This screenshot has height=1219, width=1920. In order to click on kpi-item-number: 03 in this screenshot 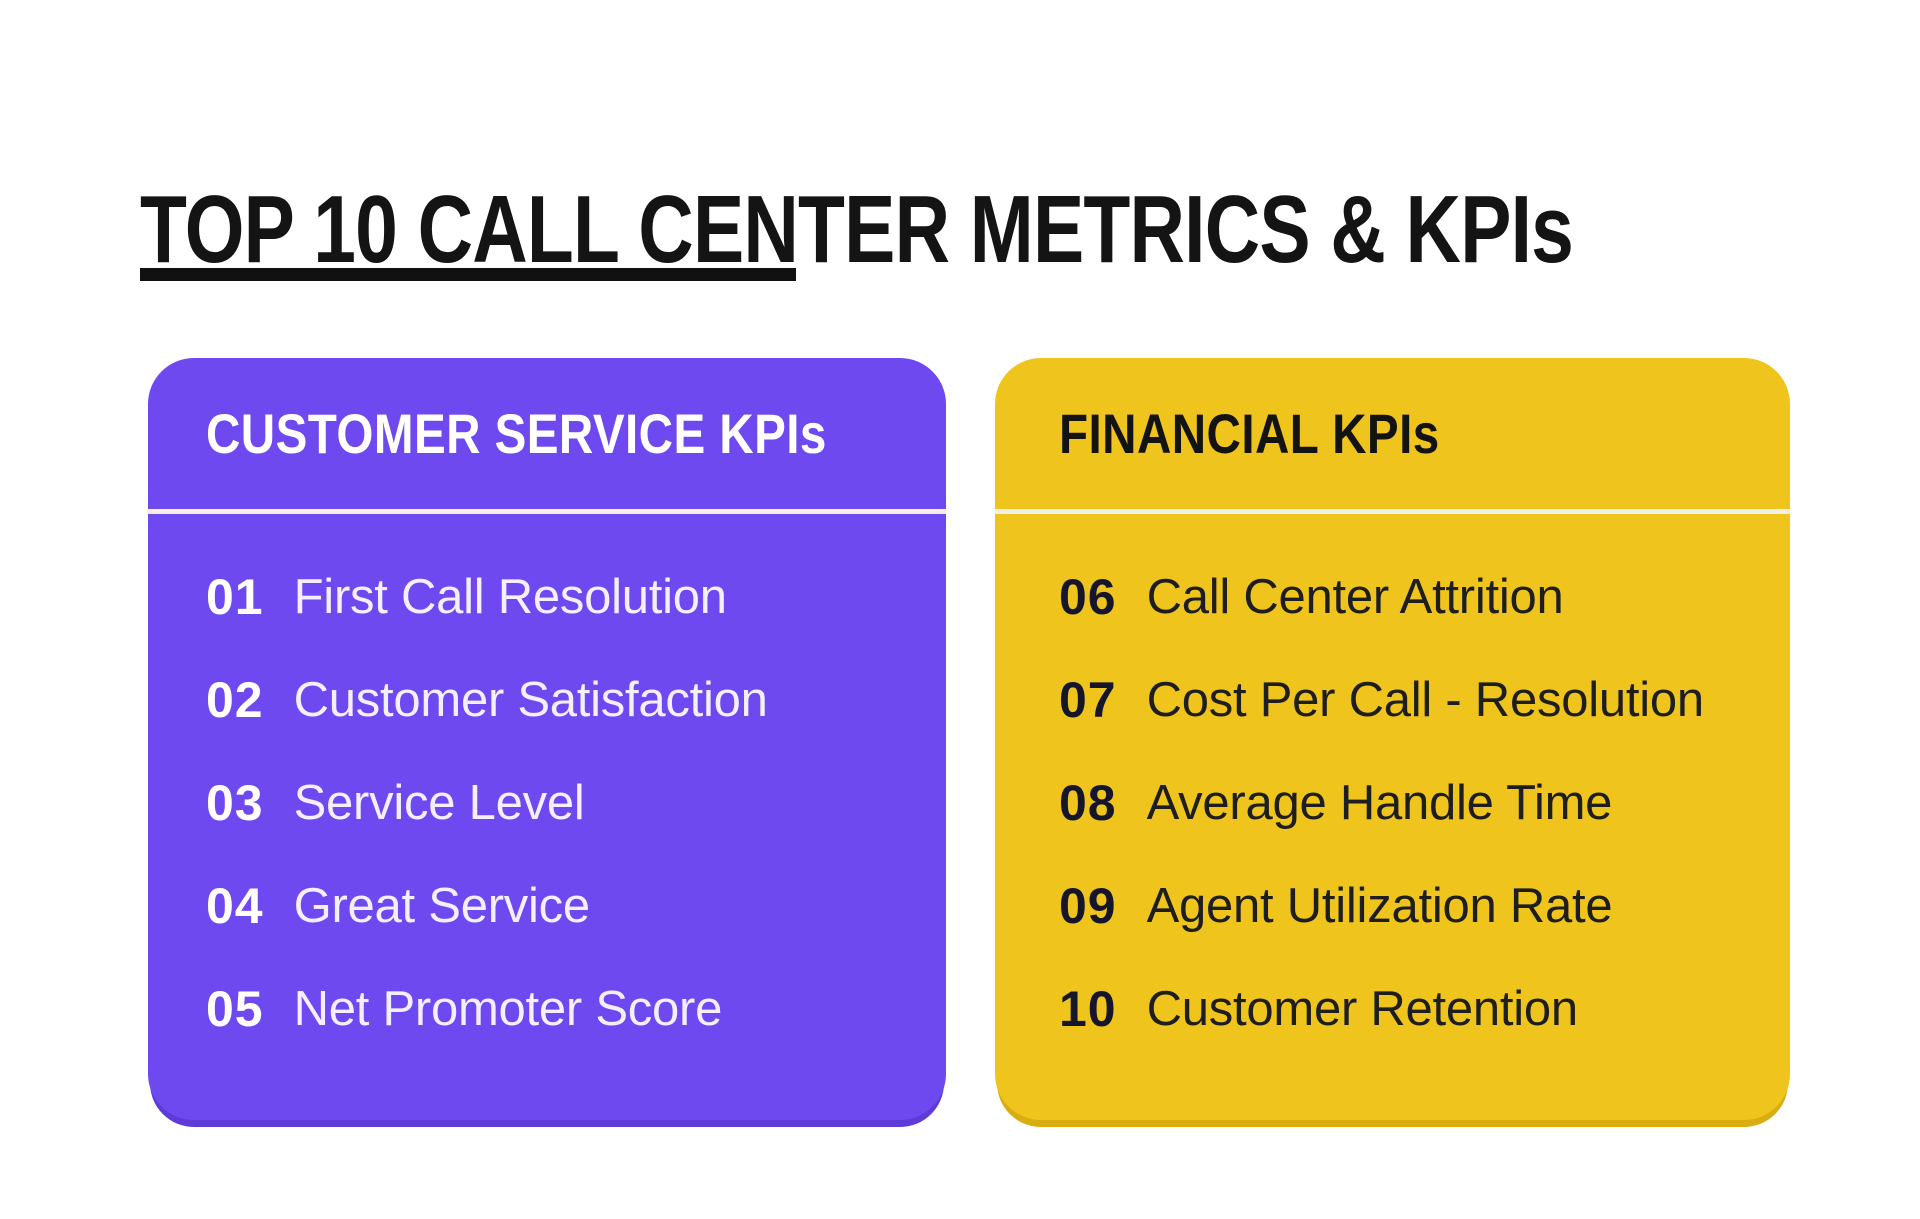, I will do `click(235, 802)`.